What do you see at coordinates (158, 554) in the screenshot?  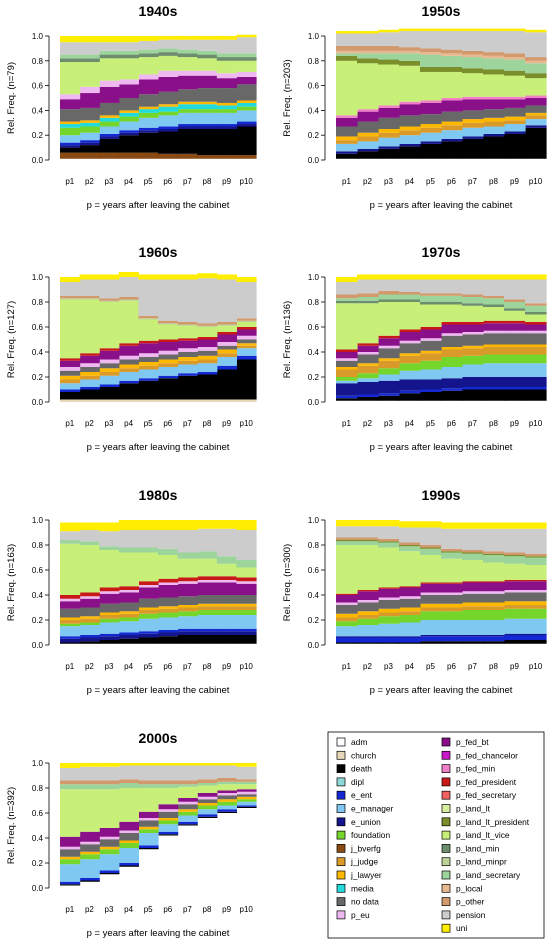 I see `series-p_land_secretary` at bounding box center [158, 554].